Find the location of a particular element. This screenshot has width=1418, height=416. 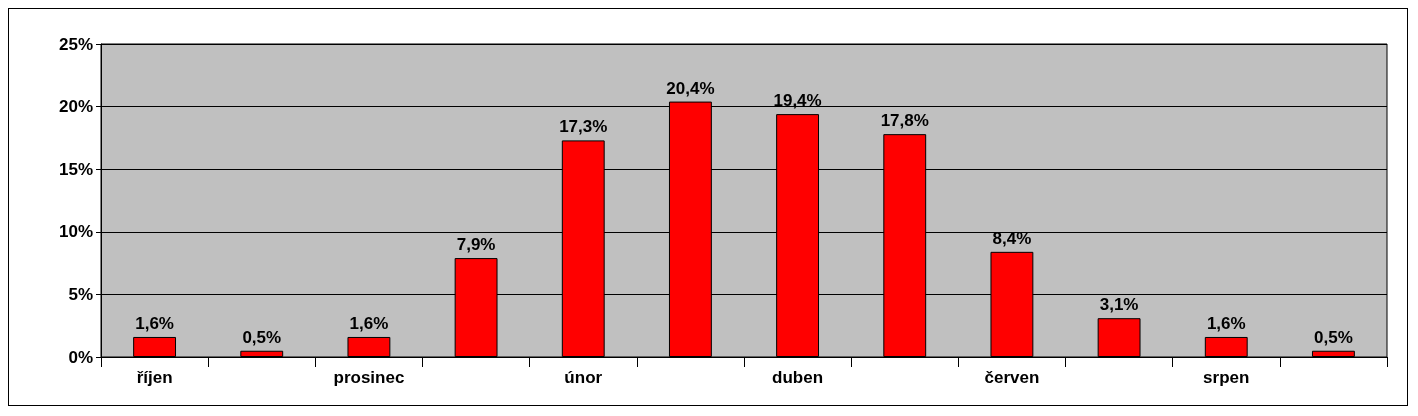

y-tick-label: 15% is located at coordinates (75, 169).